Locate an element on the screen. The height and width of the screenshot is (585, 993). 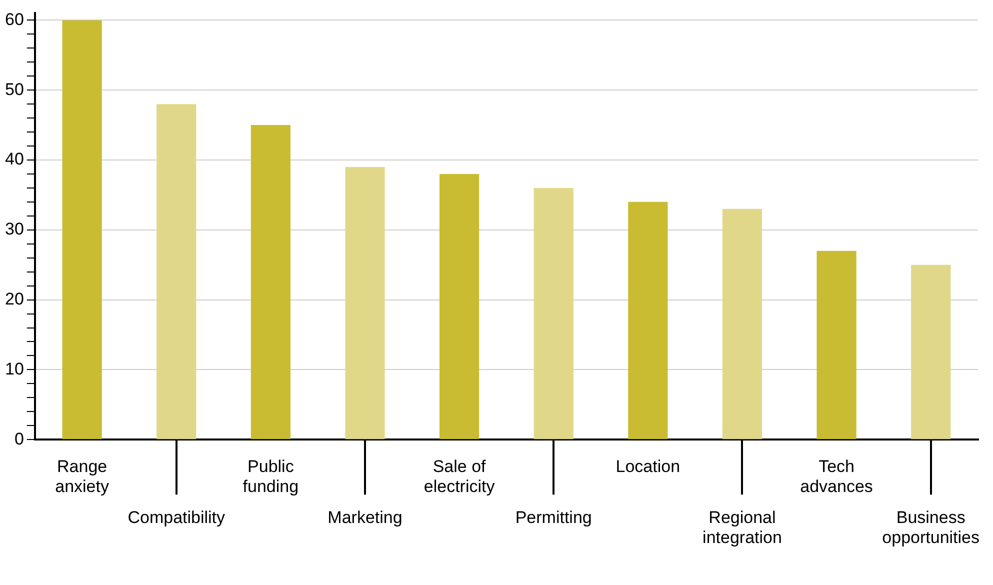
x-tick-label: Location is located at coordinates (648, 466).